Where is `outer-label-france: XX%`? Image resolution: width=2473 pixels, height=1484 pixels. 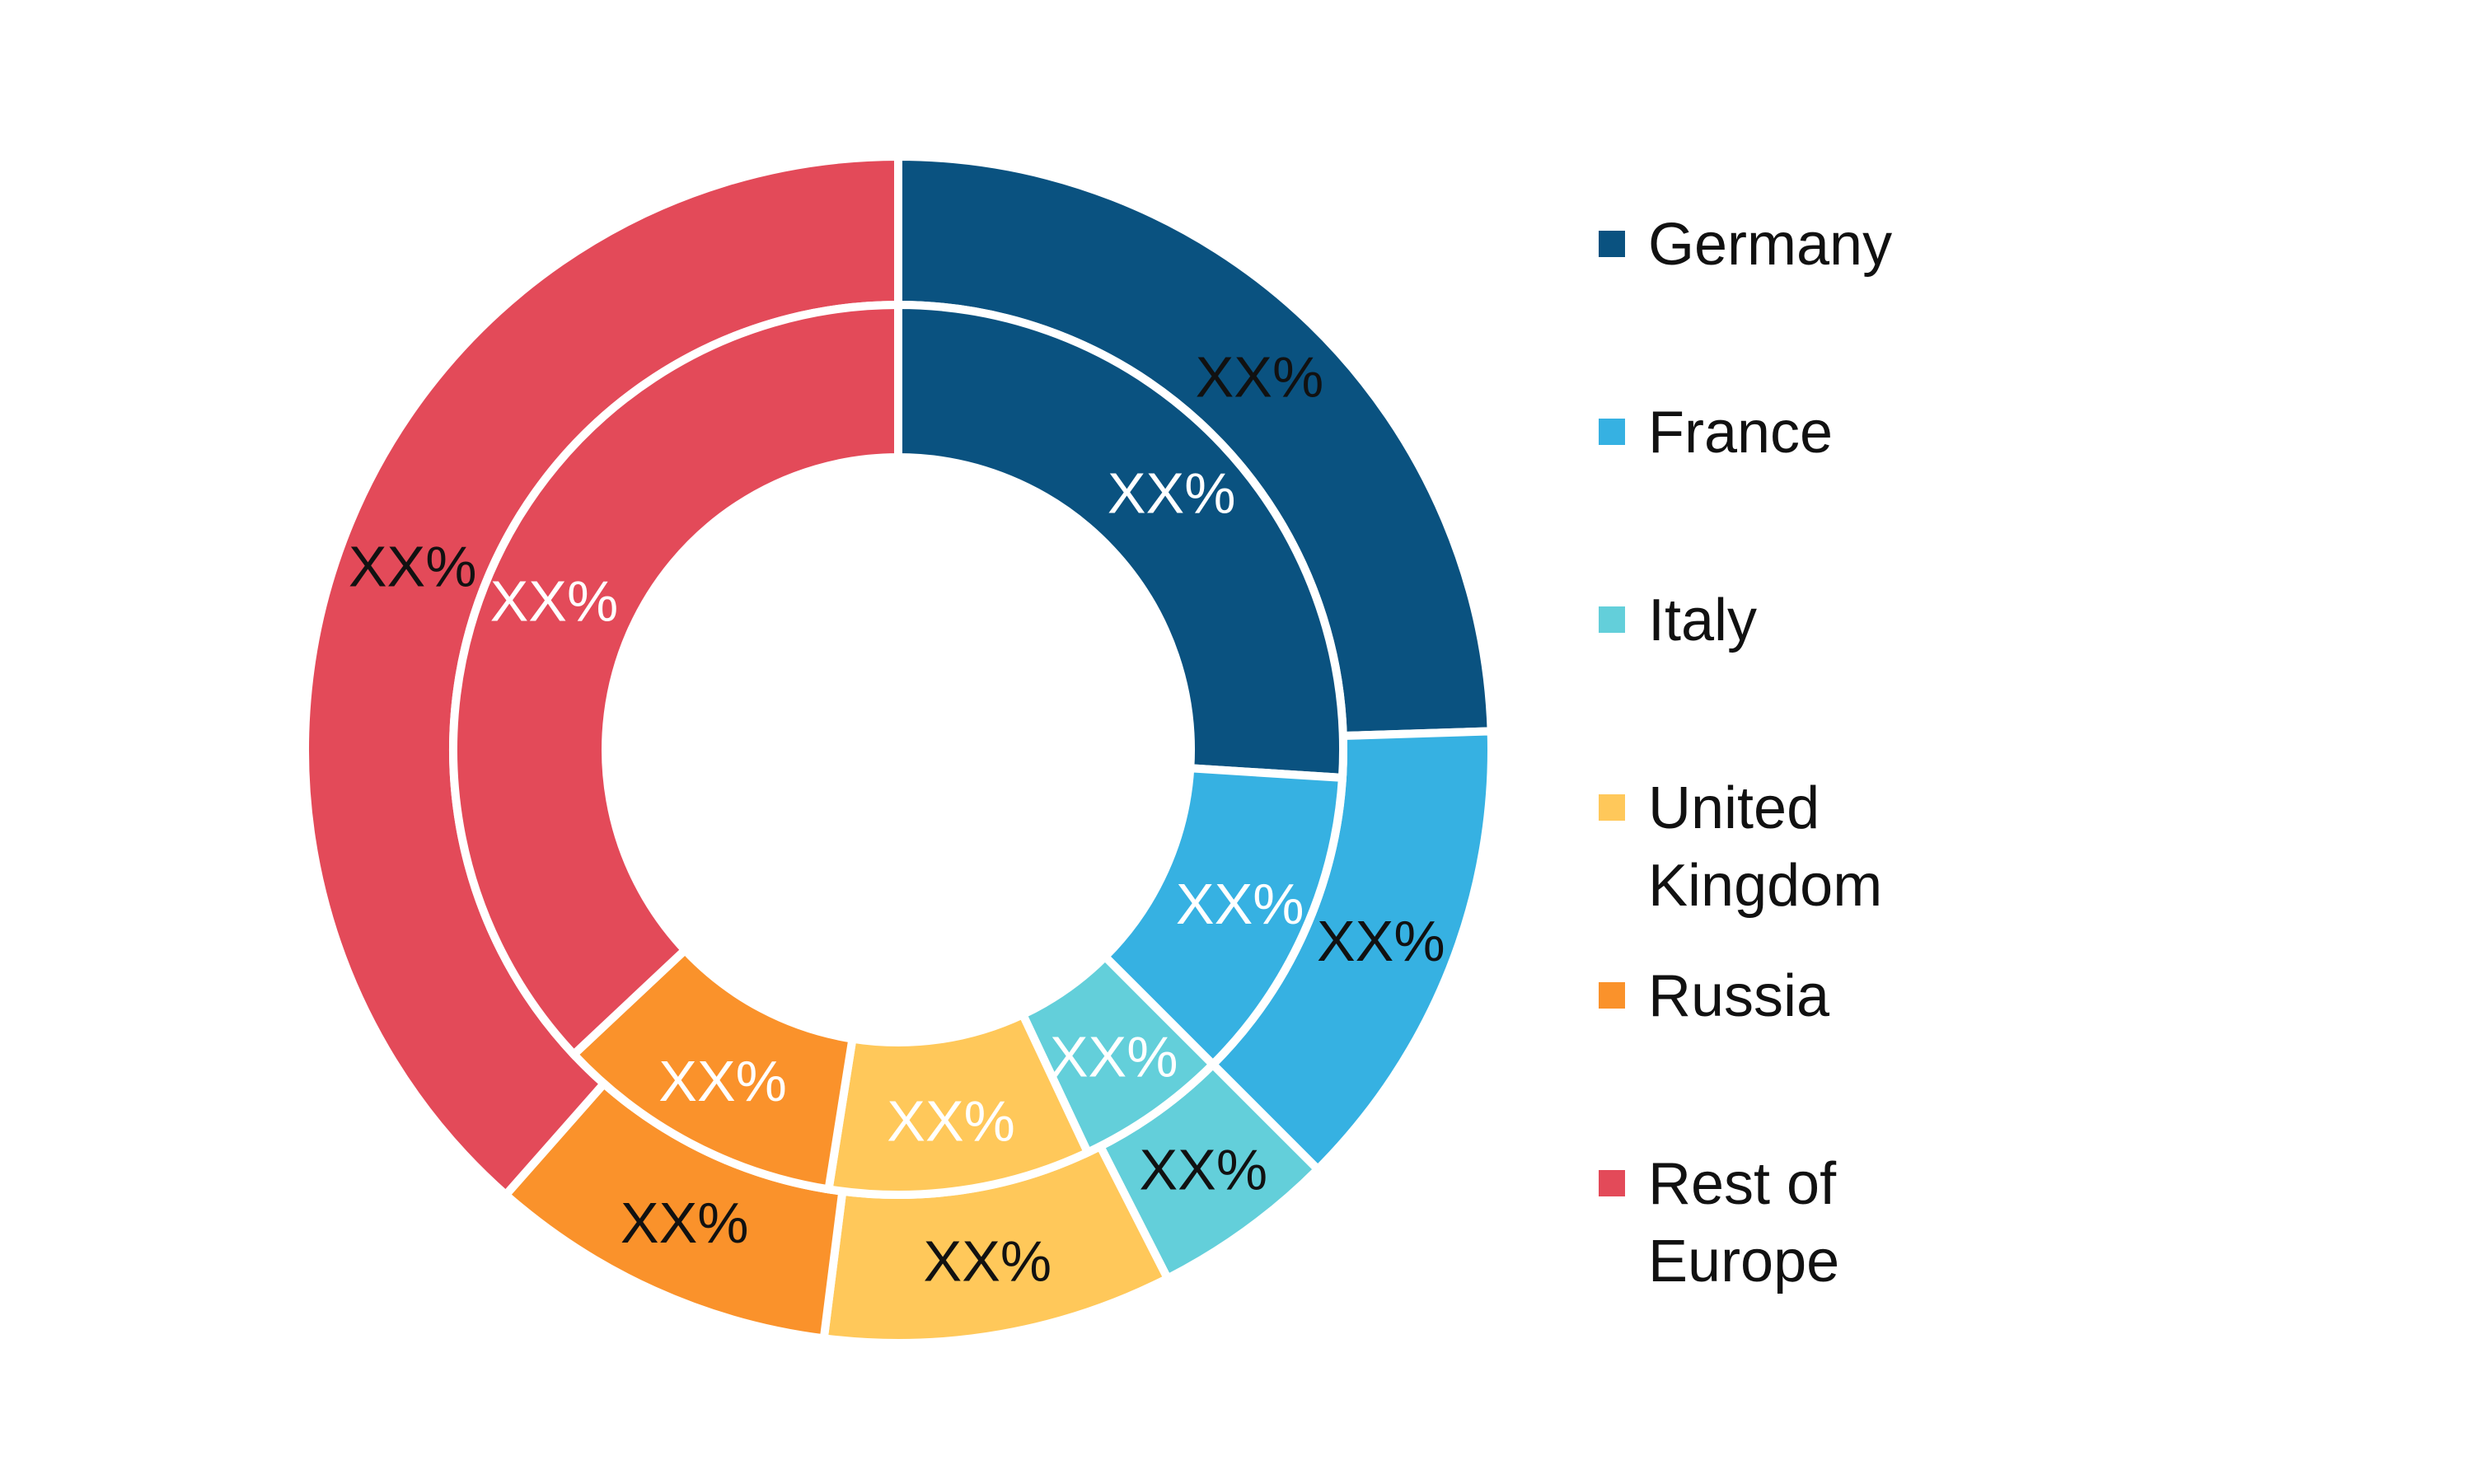
outer-label-france: XX% is located at coordinates (1381, 941).